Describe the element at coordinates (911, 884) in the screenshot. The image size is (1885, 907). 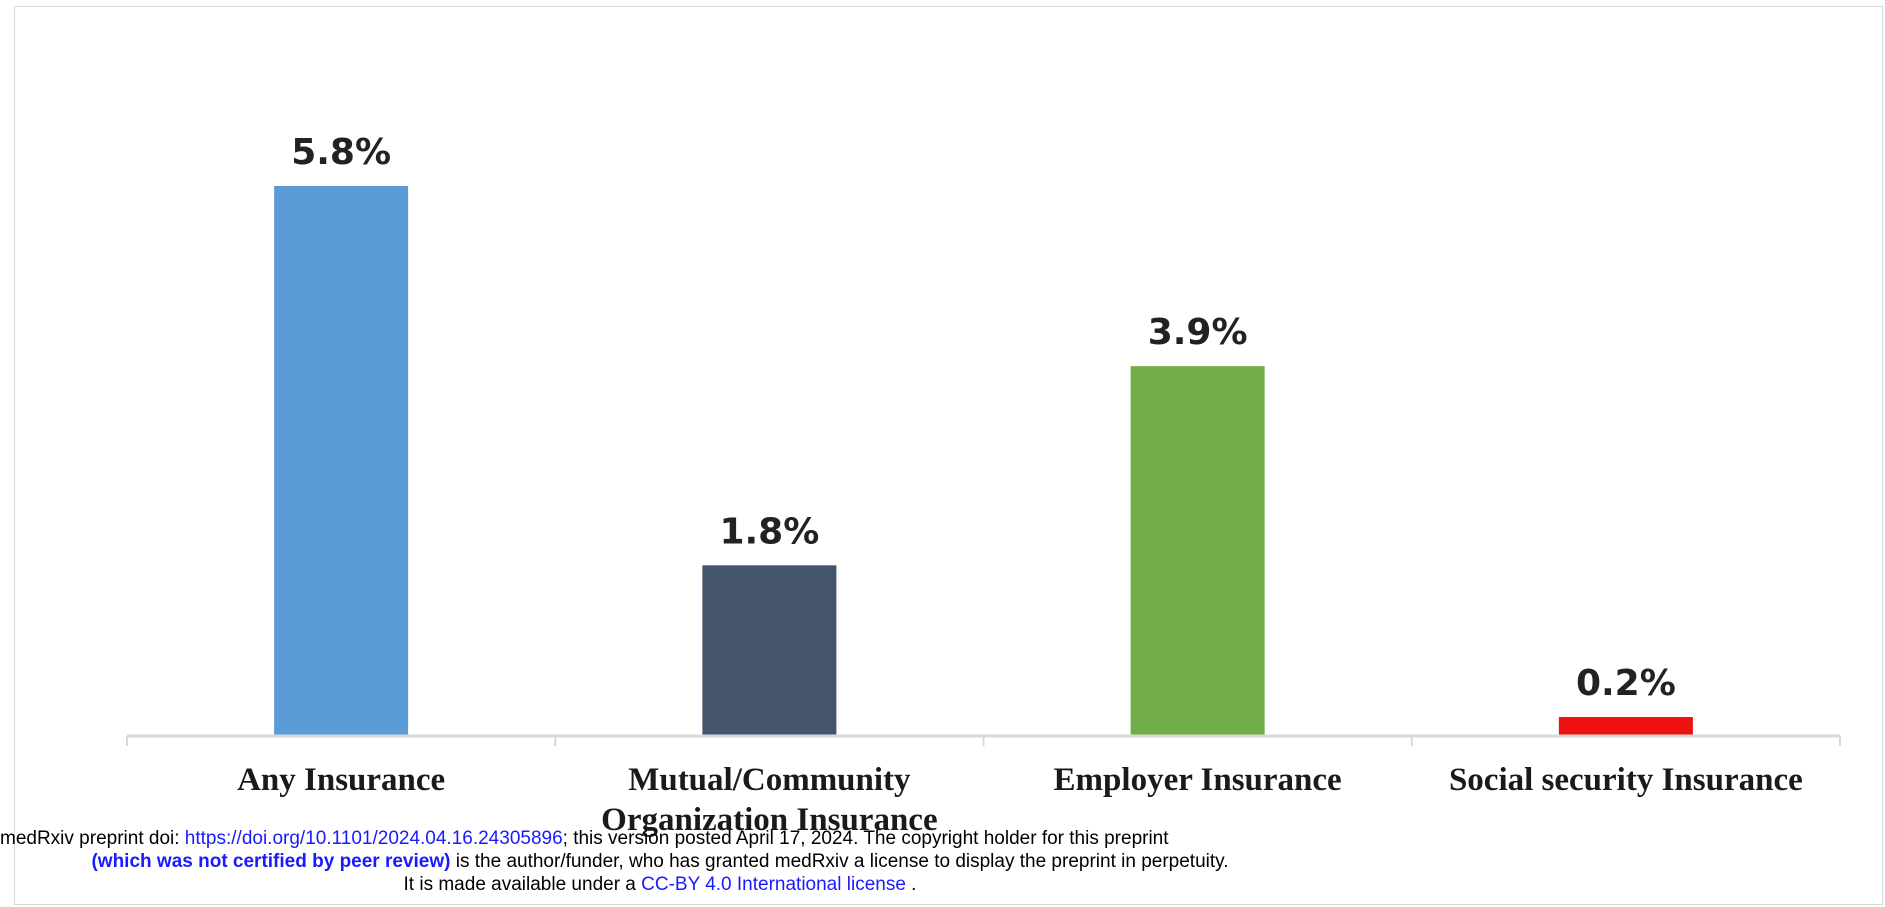
I see `footer-end-text: .` at that location.